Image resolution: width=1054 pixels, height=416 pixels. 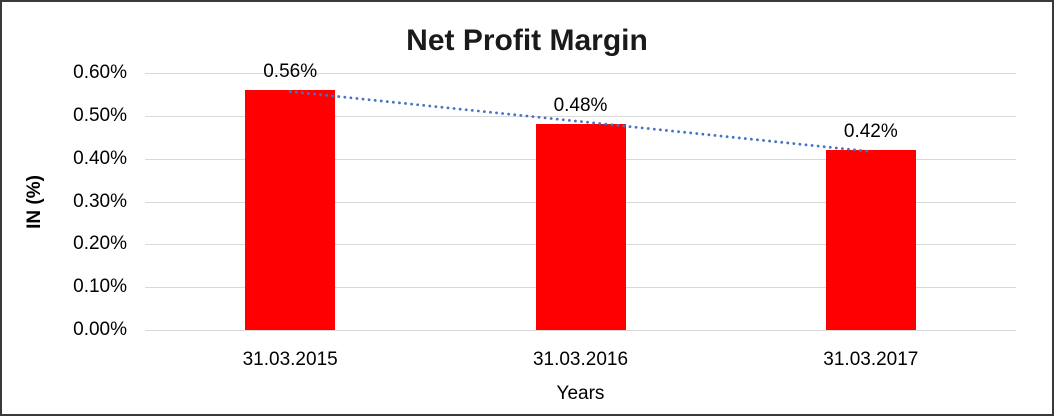 What do you see at coordinates (100, 158) in the screenshot?
I see `y-tick-label: 0.40%` at bounding box center [100, 158].